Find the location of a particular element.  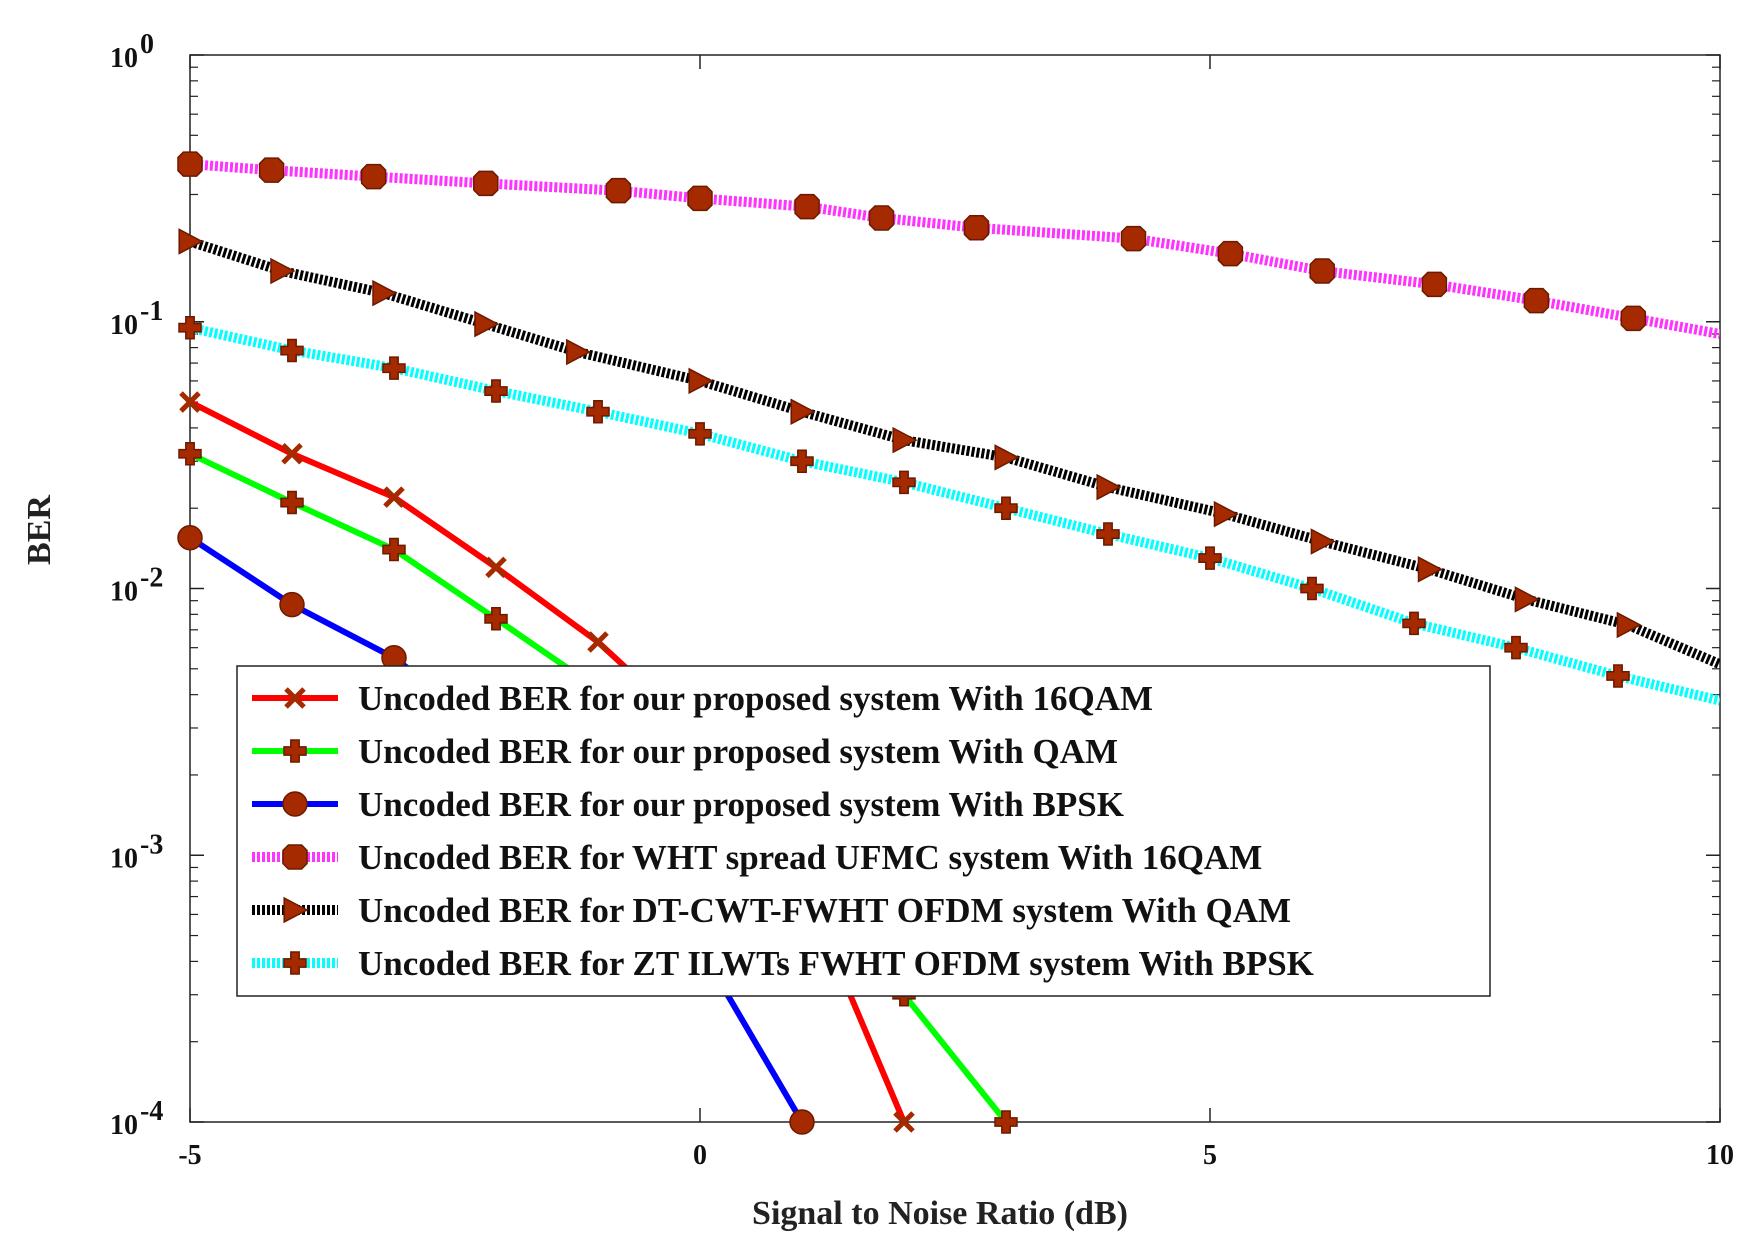

y-tick-label: 10 -1 is located at coordinates (136, 318).